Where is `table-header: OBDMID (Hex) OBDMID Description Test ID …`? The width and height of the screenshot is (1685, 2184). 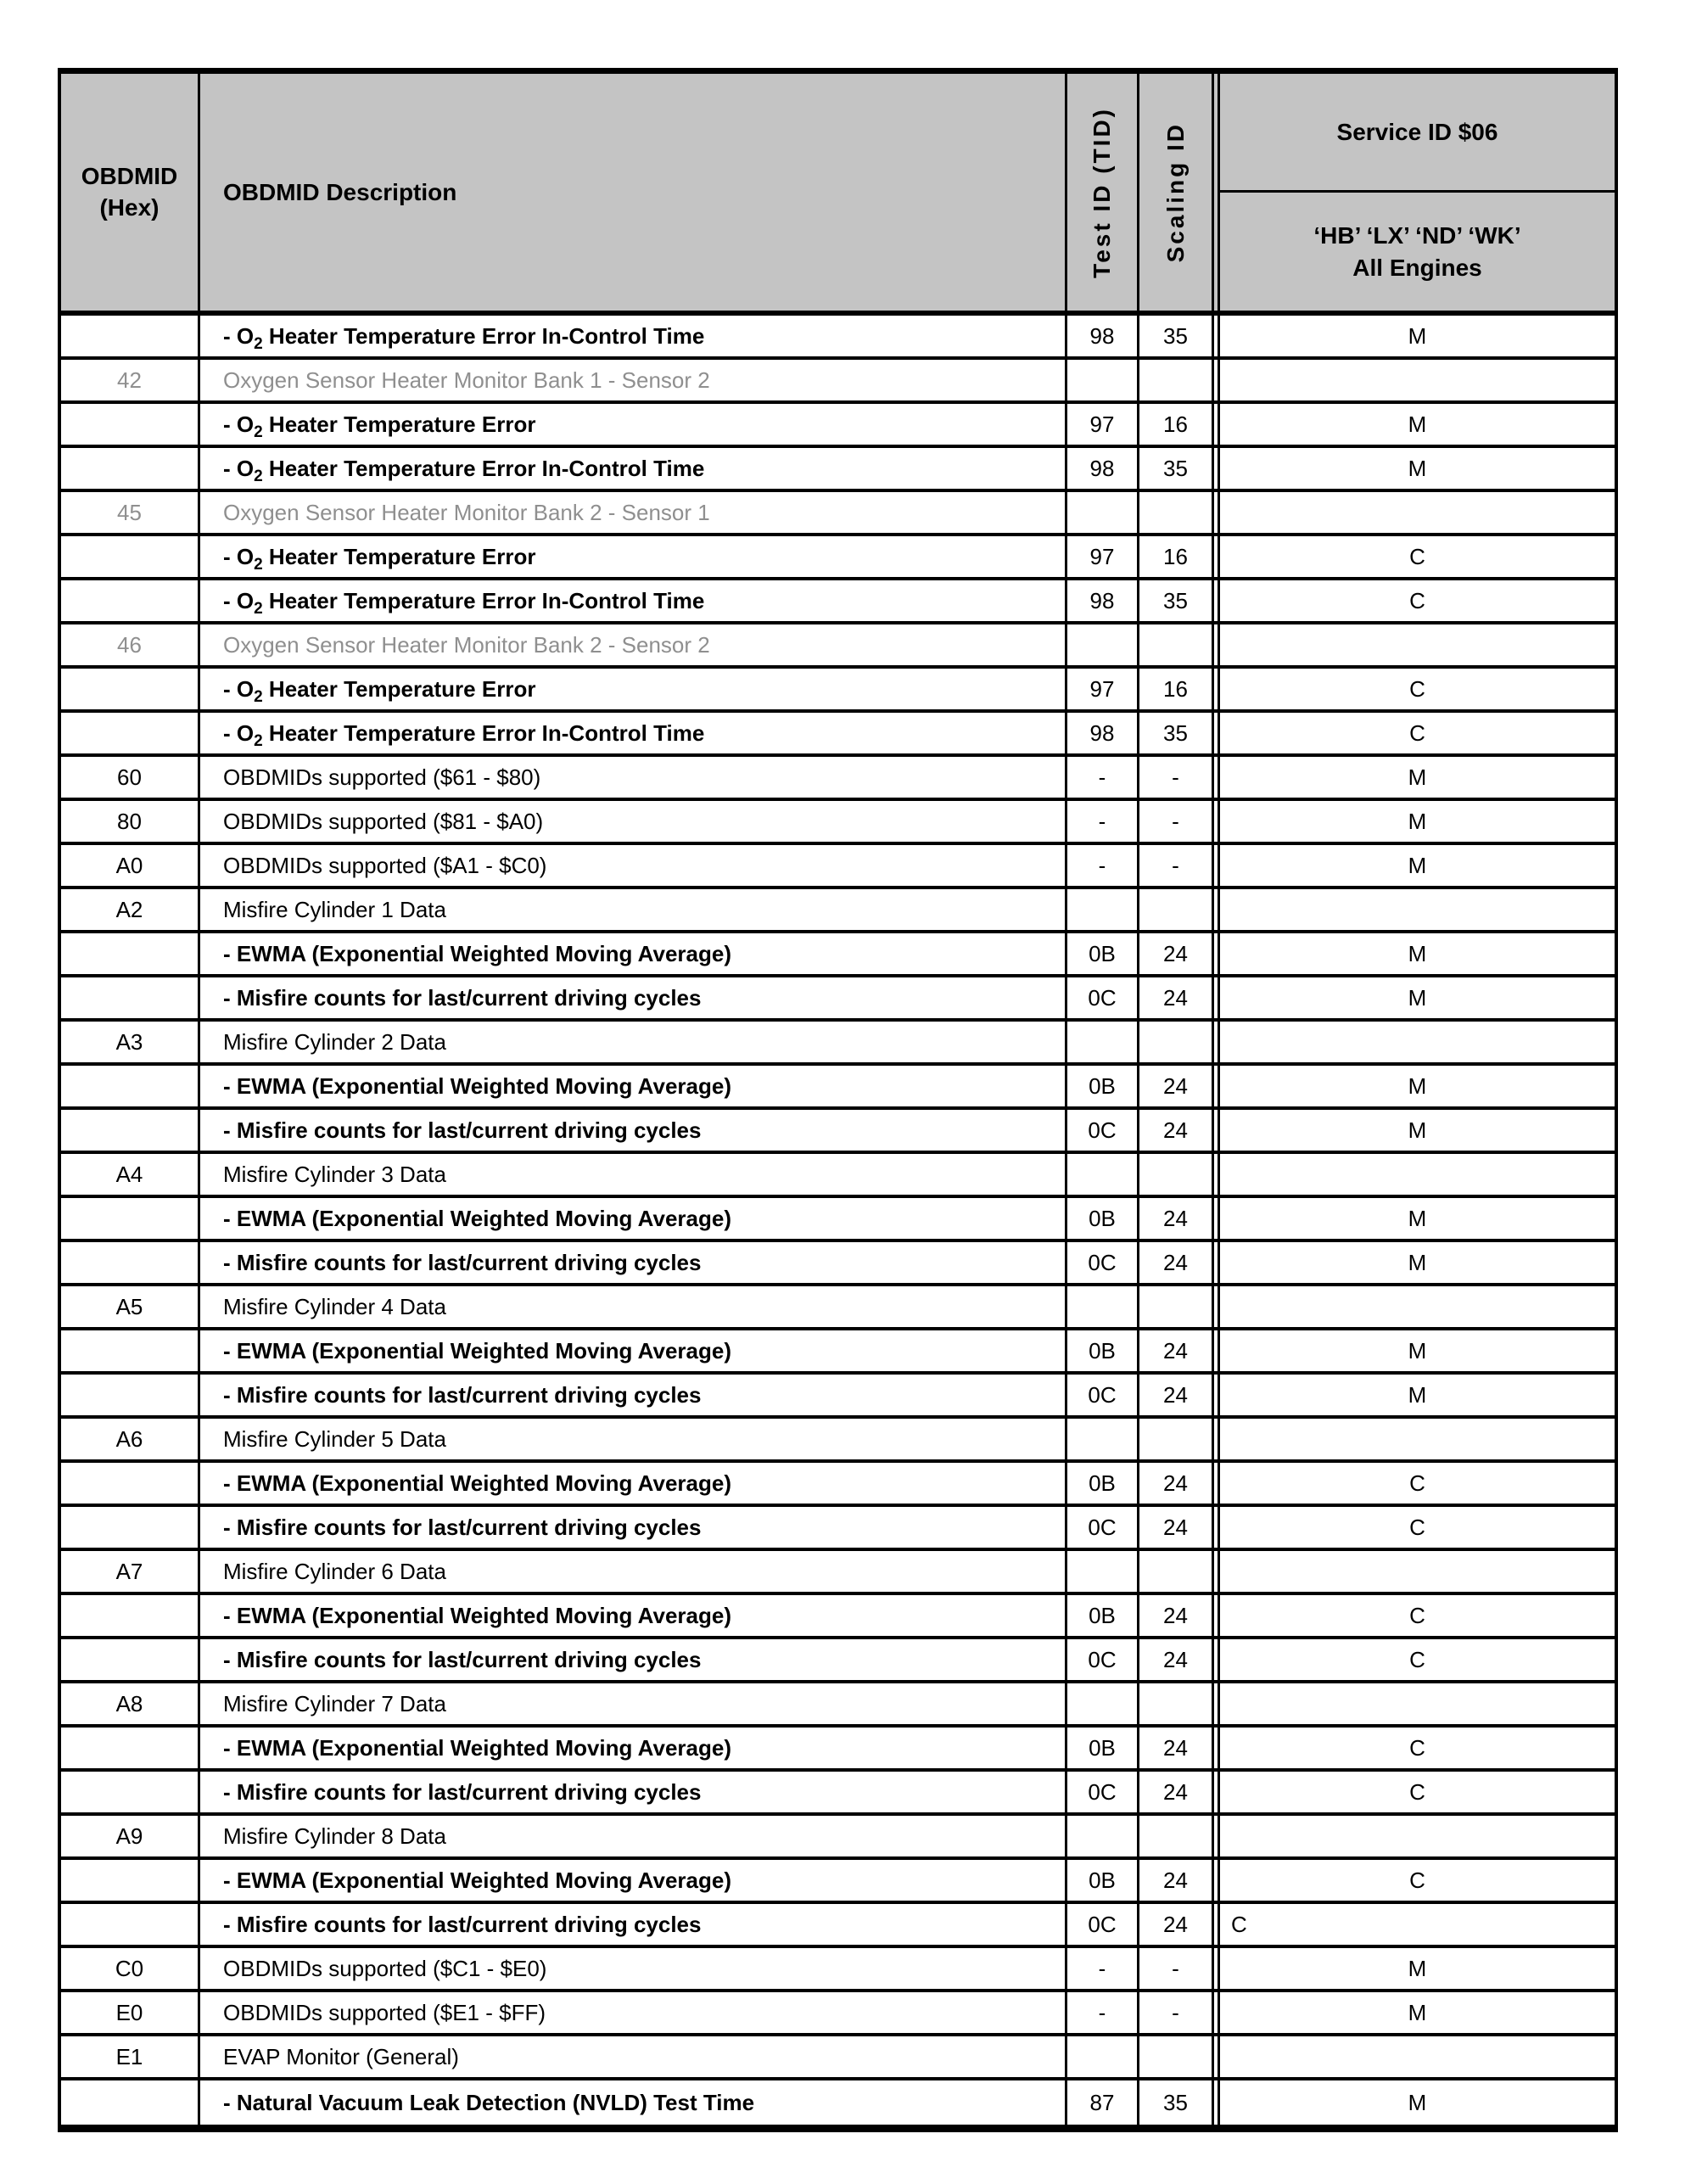 table-header: OBDMID (Hex) OBDMID Description Test ID … is located at coordinates (838, 195).